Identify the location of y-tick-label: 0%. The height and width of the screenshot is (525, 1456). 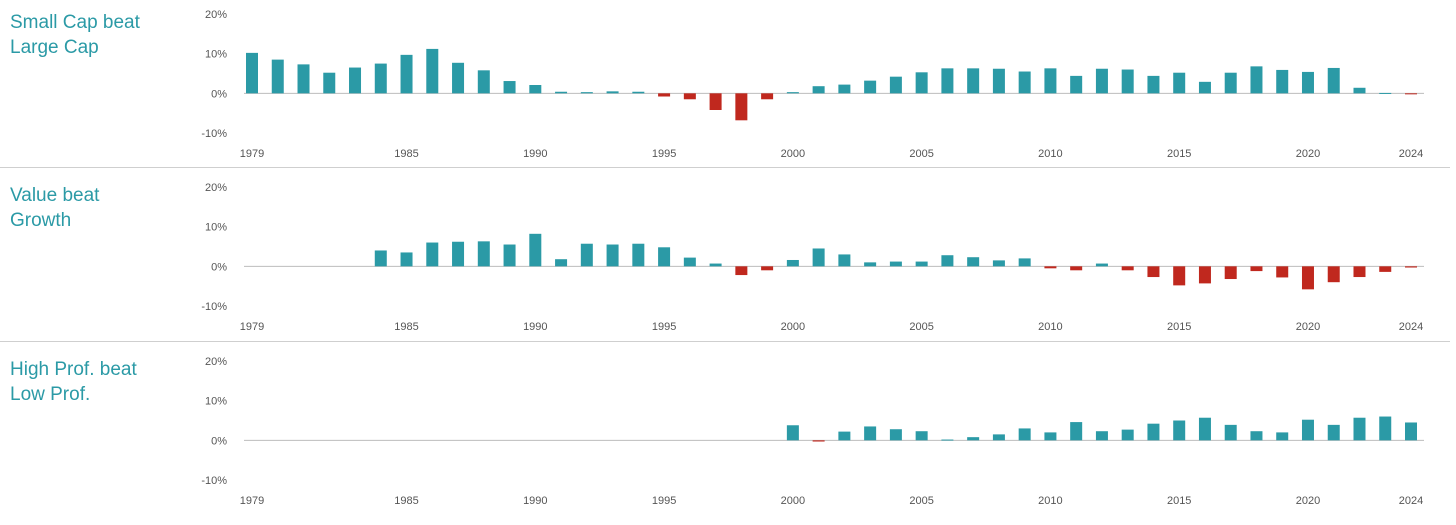
(219, 441).